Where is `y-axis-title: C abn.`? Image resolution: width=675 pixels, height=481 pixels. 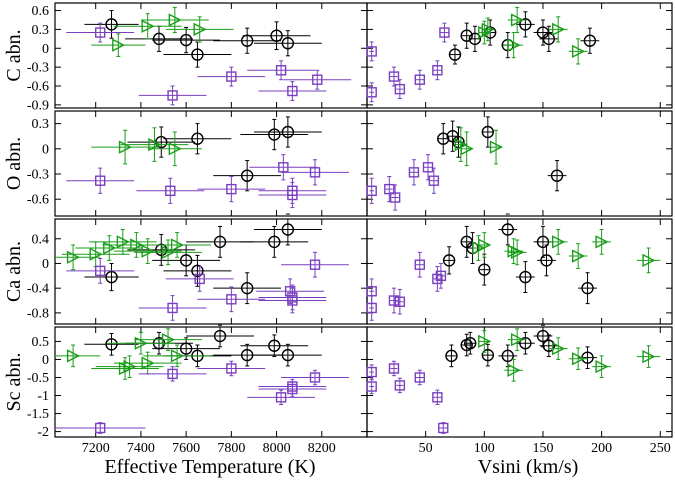
y-axis-title: C abn. is located at coordinates (14, 55).